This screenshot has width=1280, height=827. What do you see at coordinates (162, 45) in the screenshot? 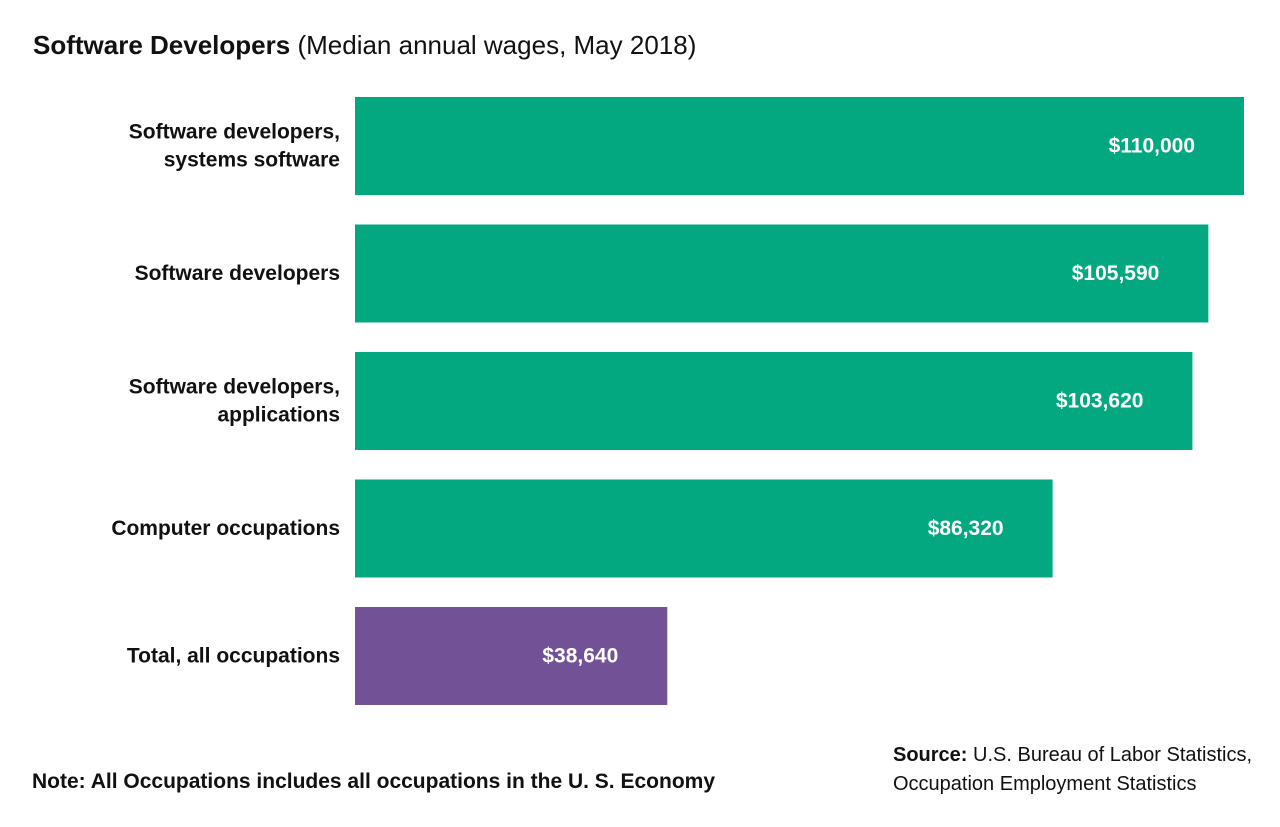
I see `chart-title-main: Software Developers` at bounding box center [162, 45].